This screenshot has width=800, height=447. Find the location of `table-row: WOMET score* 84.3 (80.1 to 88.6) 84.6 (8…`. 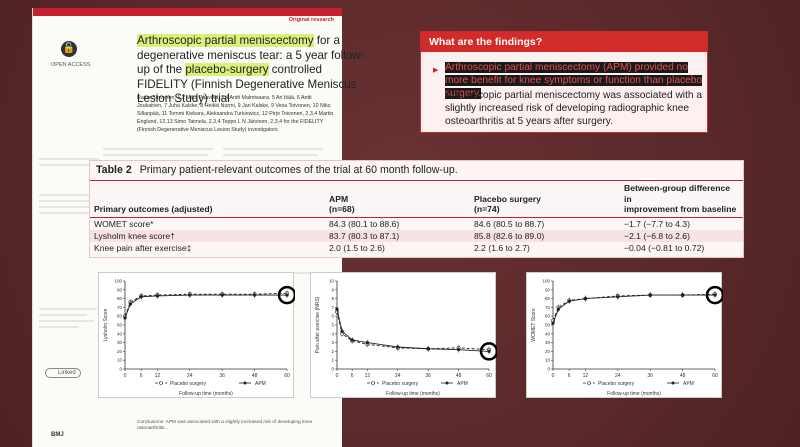

table-row: WOMET score* 84.3 (80.1 to 88.6) 84.6 (8… is located at coordinates (416, 223).